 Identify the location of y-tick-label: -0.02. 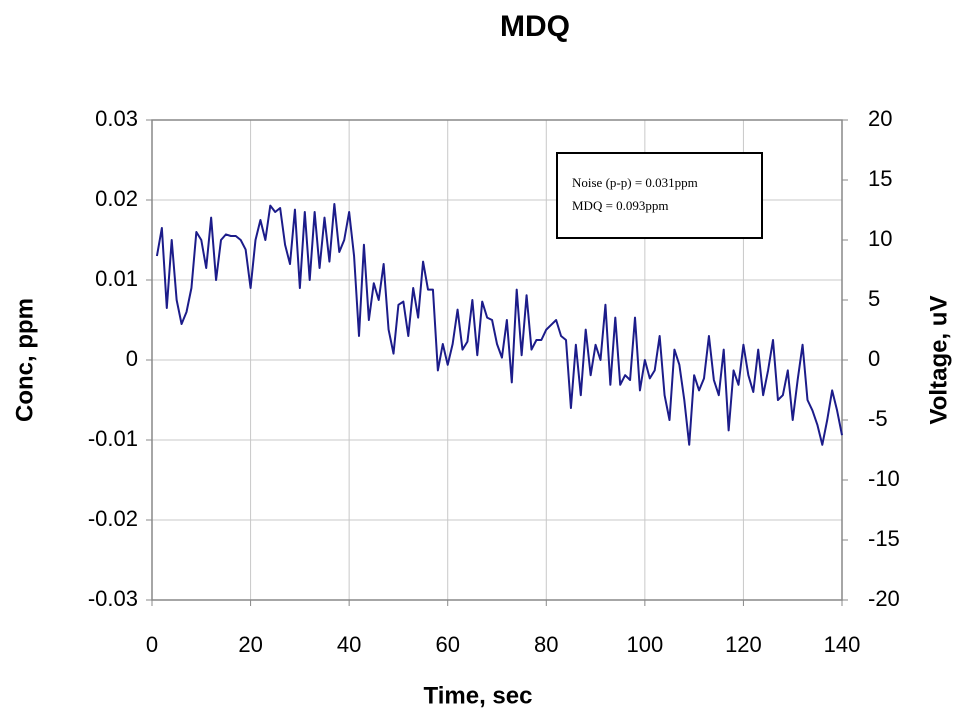
(113, 518).